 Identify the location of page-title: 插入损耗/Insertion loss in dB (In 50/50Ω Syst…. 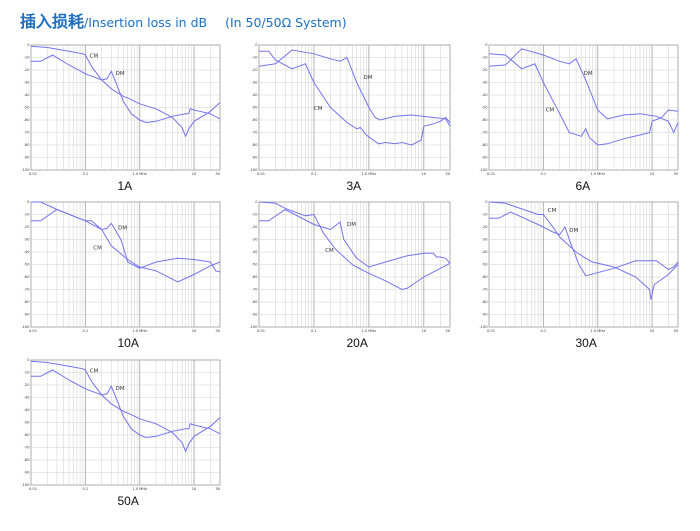
(183, 20).